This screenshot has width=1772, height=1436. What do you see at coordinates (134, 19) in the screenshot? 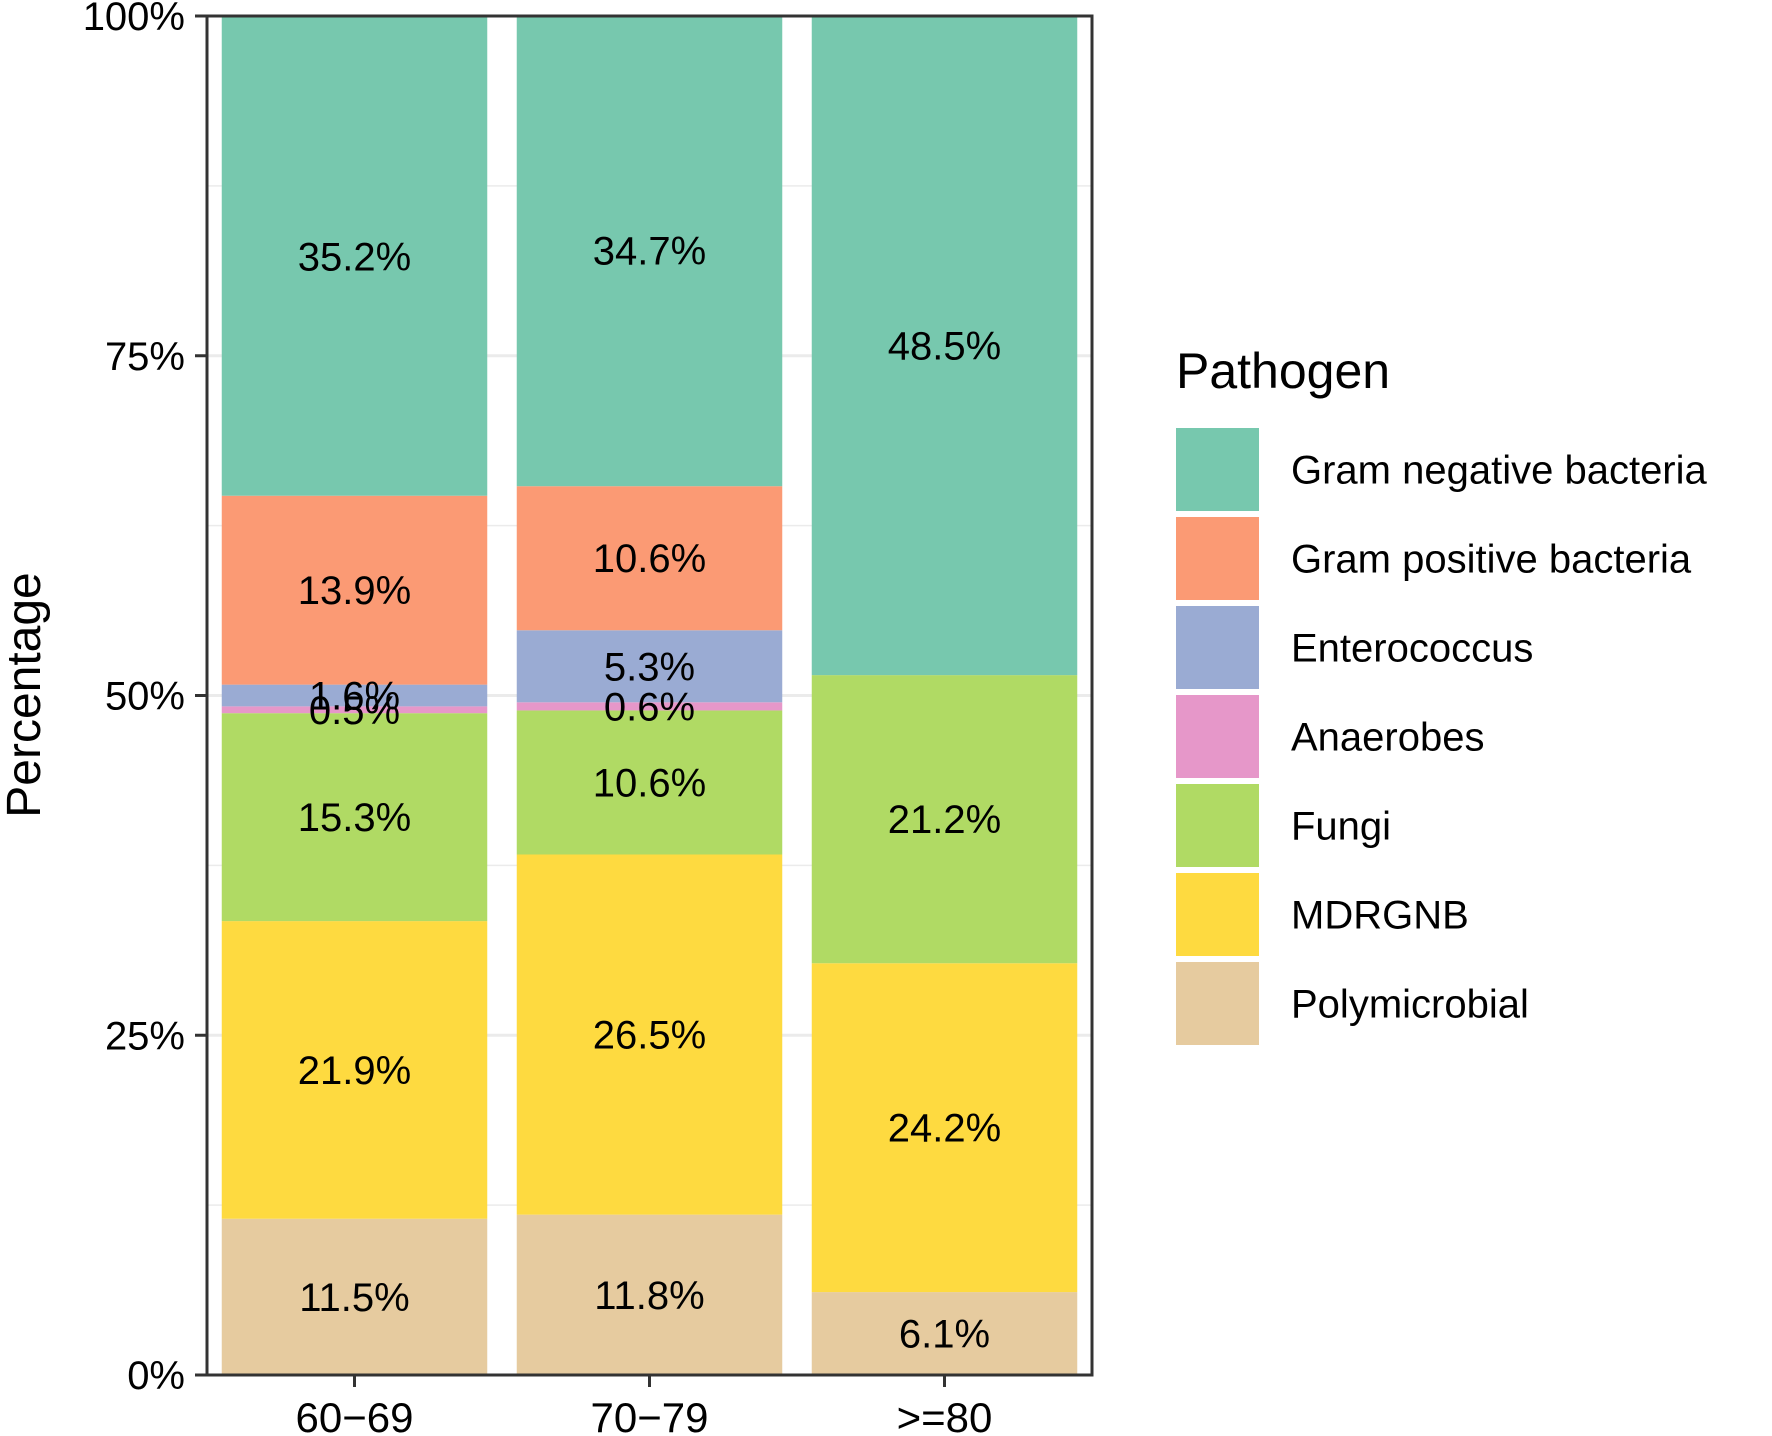
I see `y-tick-label: 100%` at bounding box center [134, 19].